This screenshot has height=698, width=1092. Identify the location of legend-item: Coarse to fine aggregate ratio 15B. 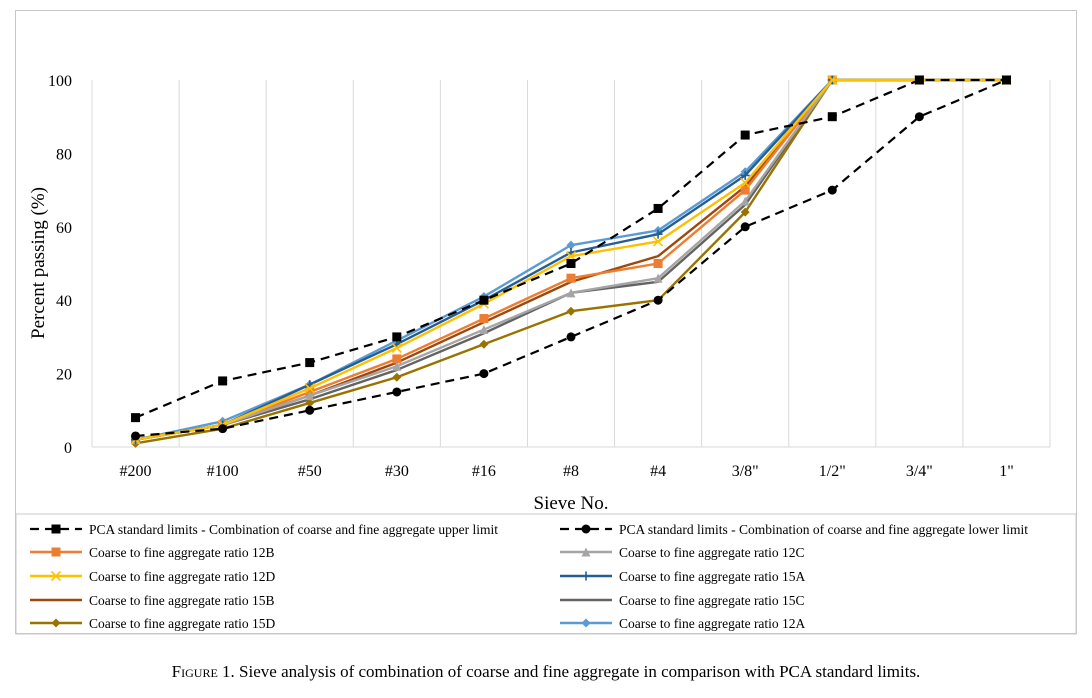
(152, 600).